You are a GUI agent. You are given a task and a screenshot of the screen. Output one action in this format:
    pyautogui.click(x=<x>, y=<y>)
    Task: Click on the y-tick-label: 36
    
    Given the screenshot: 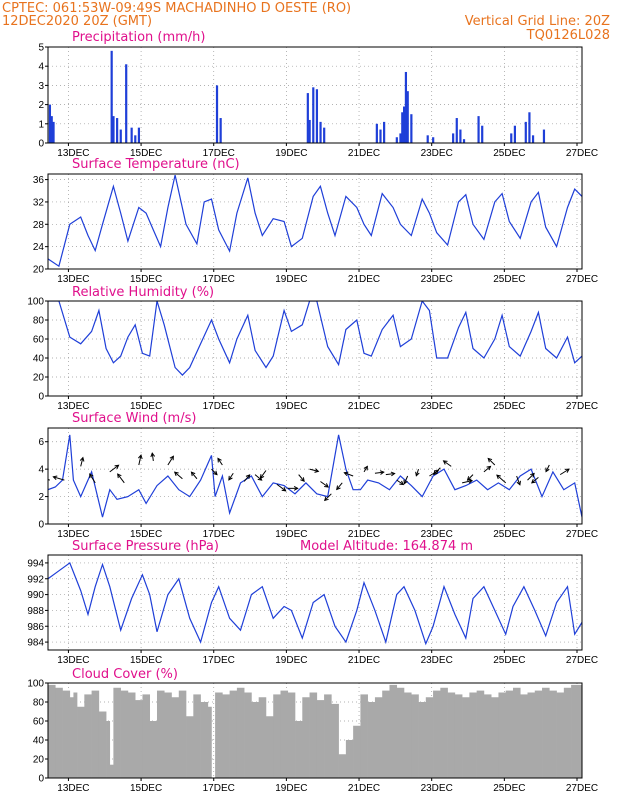 What is the action you would take?
    pyautogui.click(x=39, y=180)
    